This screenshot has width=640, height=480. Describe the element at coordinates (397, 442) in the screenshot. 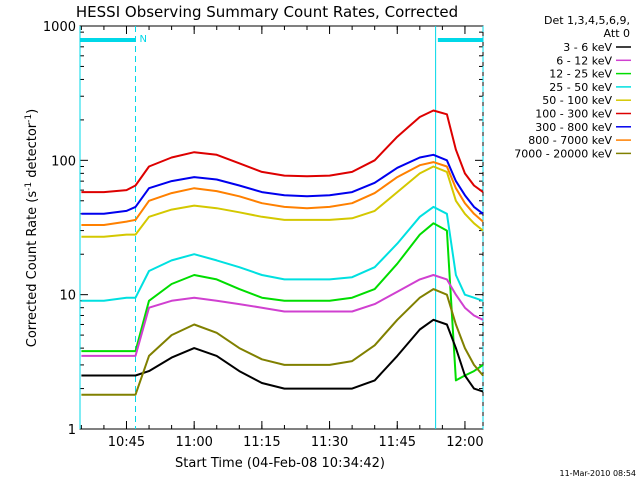

I see `x-tick-label: 11:45` at that location.